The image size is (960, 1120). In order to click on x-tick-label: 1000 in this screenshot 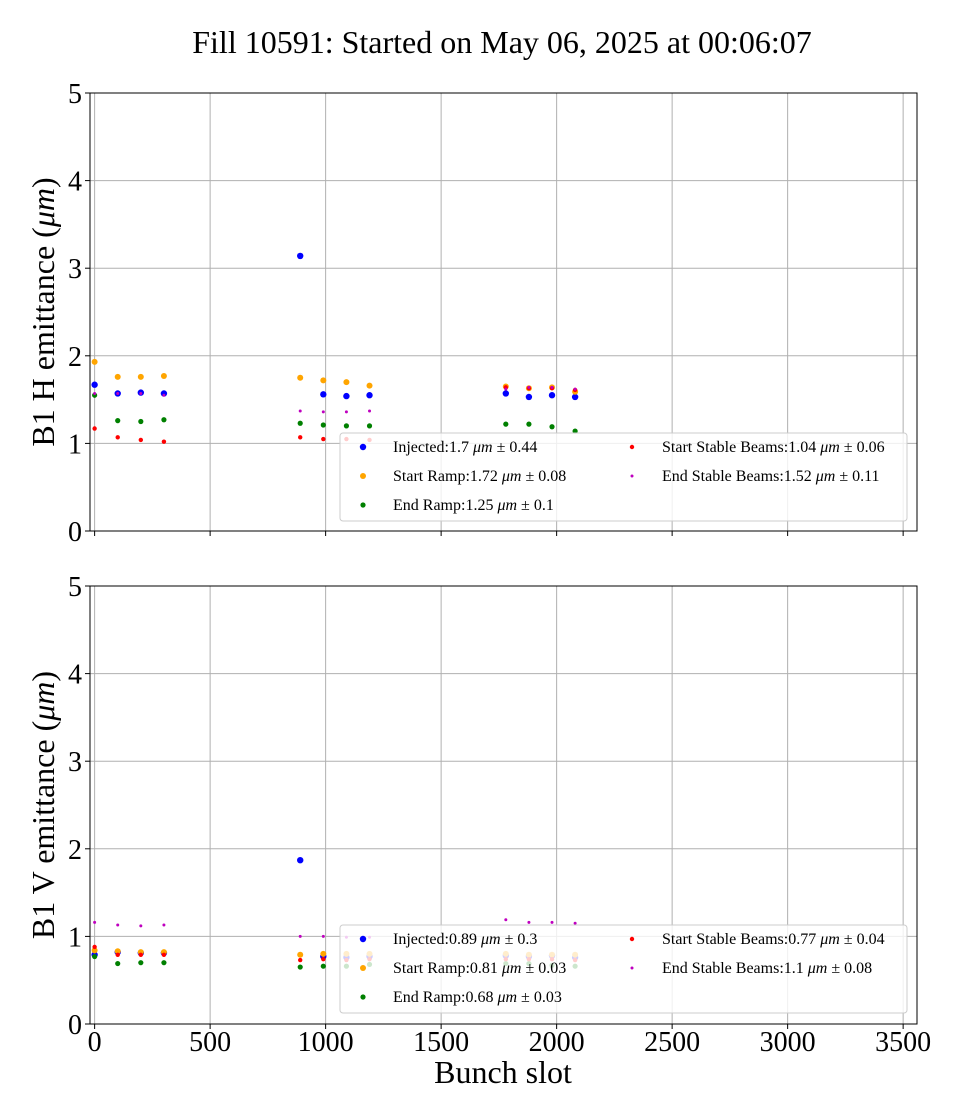, I will do `click(326, 1042)`.